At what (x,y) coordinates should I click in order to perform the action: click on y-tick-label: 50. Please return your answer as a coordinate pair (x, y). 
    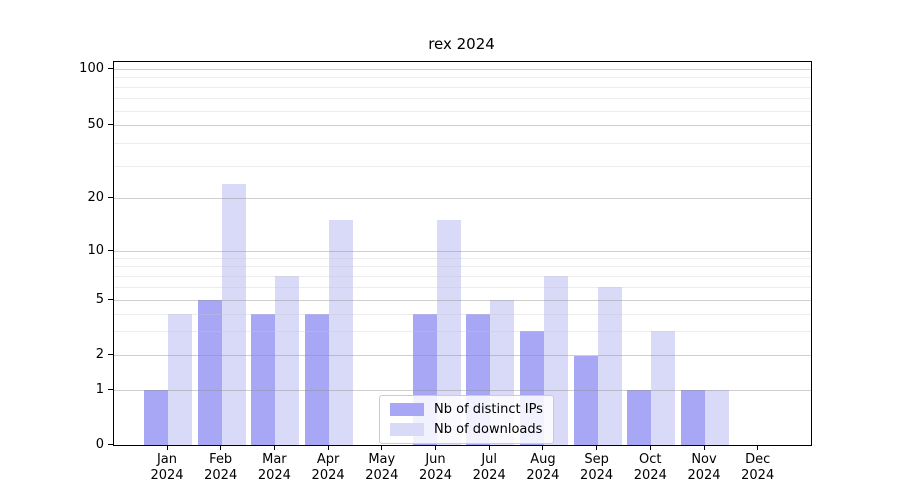
    Looking at the image, I should click on (95, 125).